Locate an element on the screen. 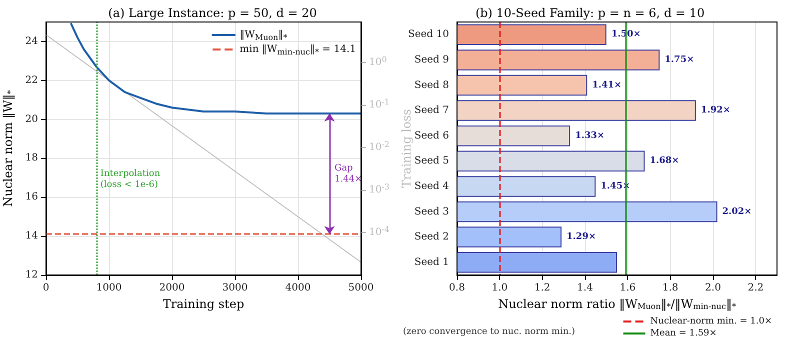  x-axis-title: Nuclear norm ratio ‖WMuon‖*/‖Wmin-nuc‖* is located at coordinates (617, 303).